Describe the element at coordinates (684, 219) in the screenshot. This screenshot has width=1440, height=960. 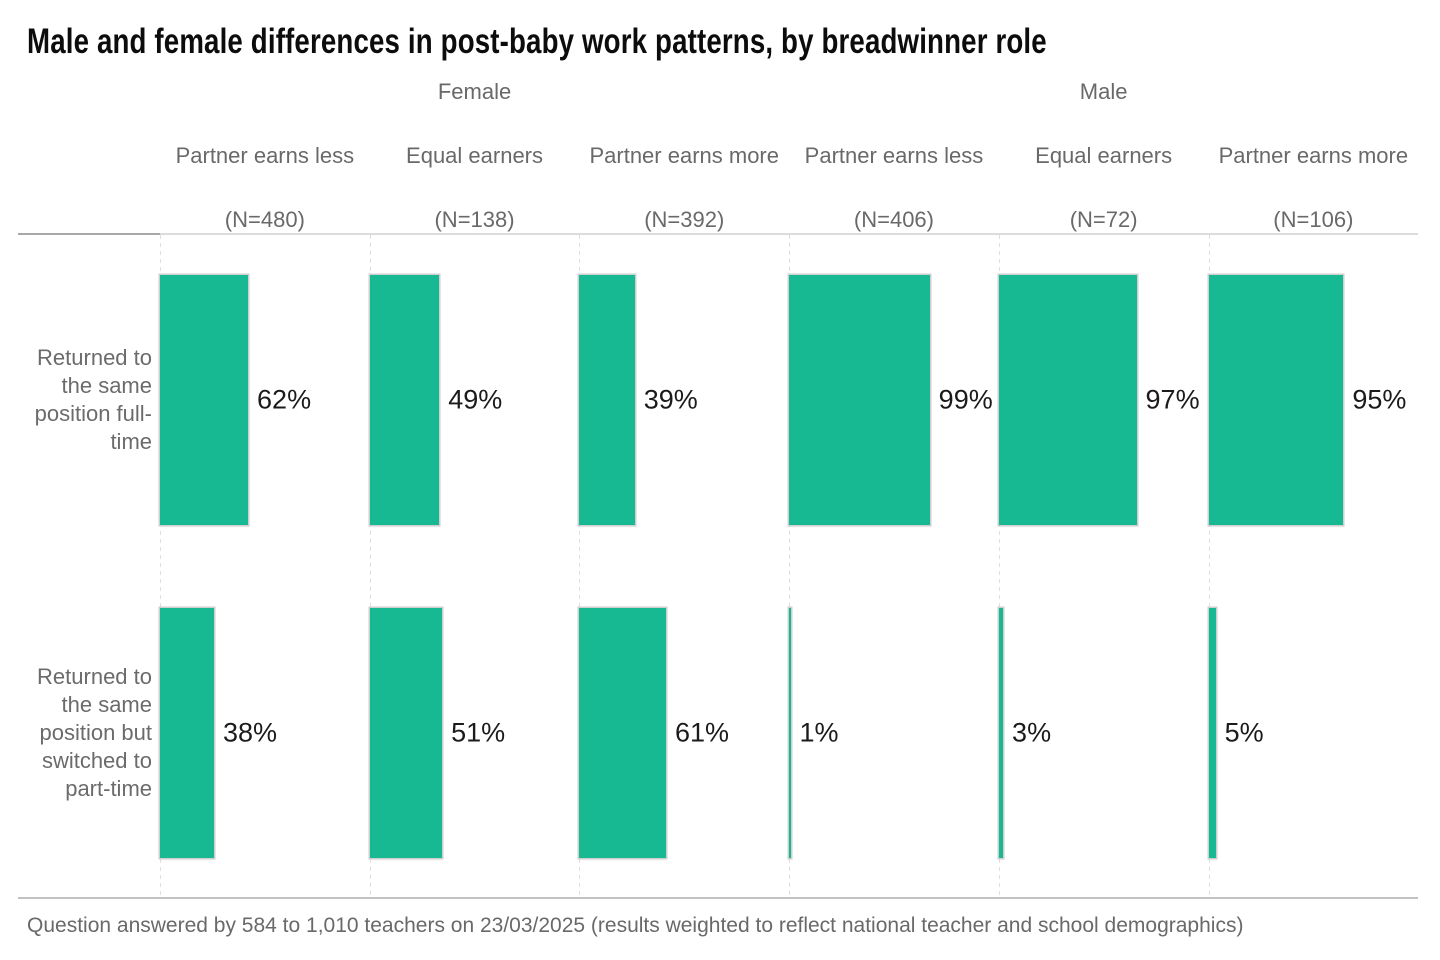
I see `column-n-label: (N=392)` at that location.